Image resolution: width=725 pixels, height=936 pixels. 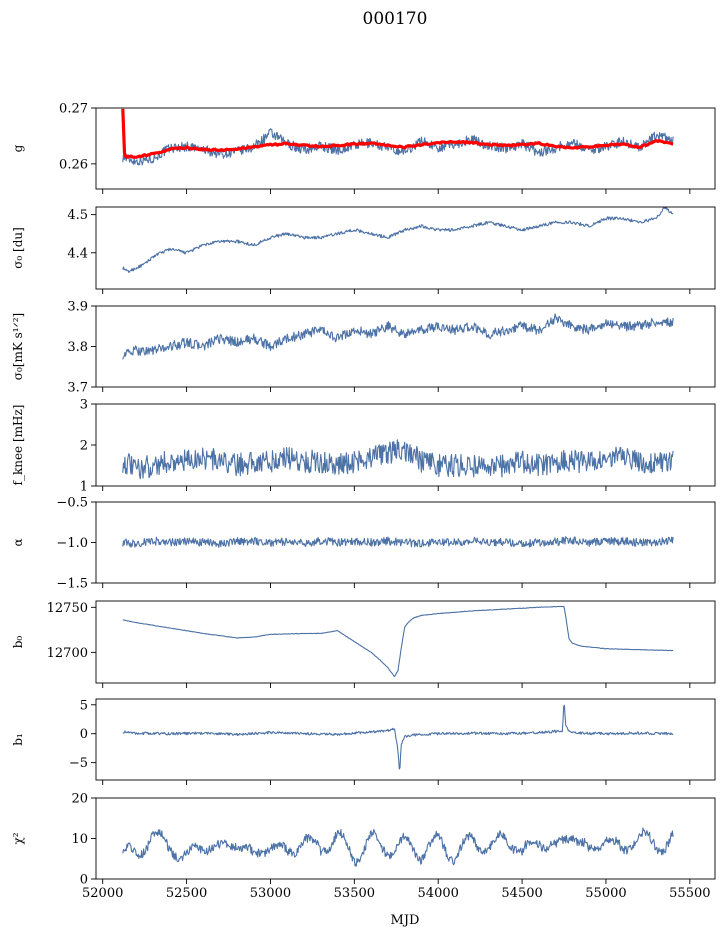 I want to click on series-line-chi2, so click(x=398, y=847).